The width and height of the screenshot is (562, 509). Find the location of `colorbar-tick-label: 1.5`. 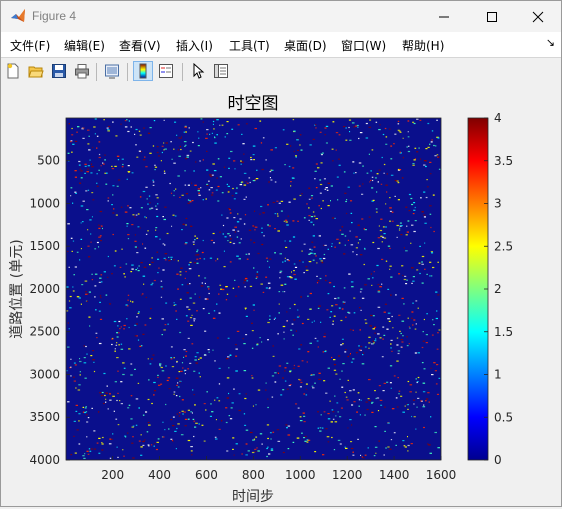

colorbar-tick-label: 1.5 is located at coordinates (503, 332).